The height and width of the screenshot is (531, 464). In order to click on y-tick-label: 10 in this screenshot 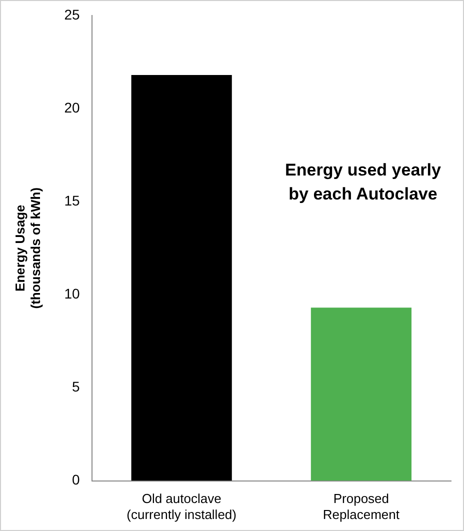, I will do `click(72, 294)`.